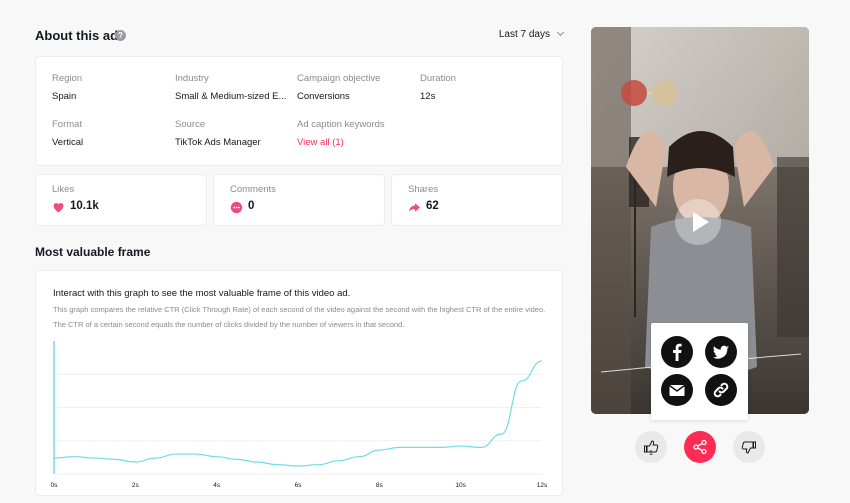 The width and height of the screenshot is (850, 503). What do you see at coordinates (477, 200) in the screenshot?
I see `shares-card: Shares 62` at bounding box center [477, 200].